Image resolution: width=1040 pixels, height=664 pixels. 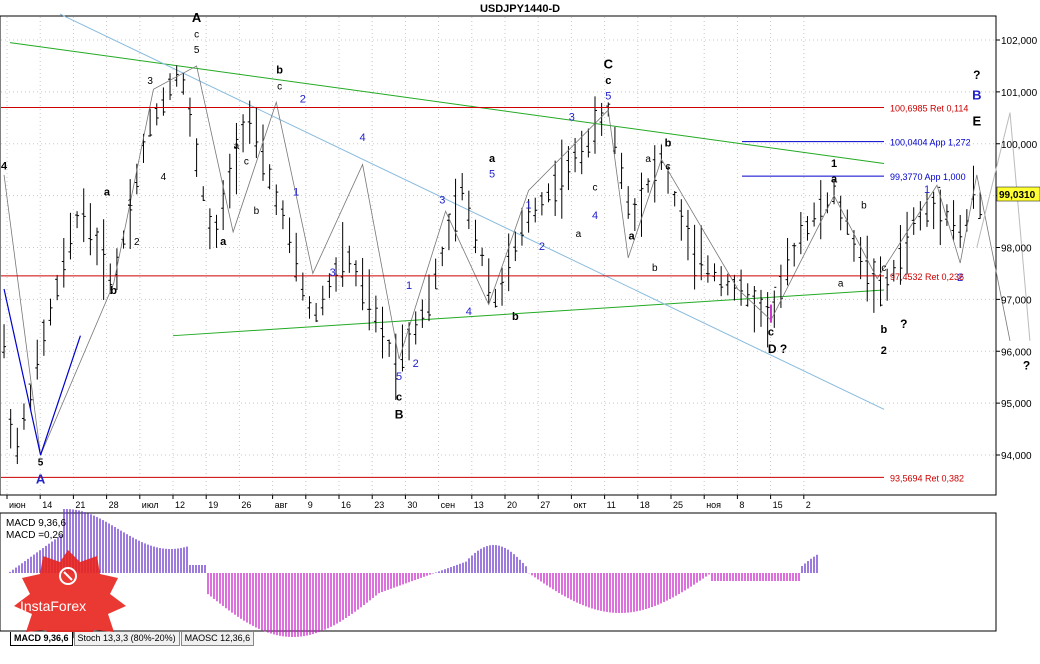 What do you see at coordinates (17, 505) in the screenshot?
I see `time-tick-label: июн` at bounding box center [17, 505].